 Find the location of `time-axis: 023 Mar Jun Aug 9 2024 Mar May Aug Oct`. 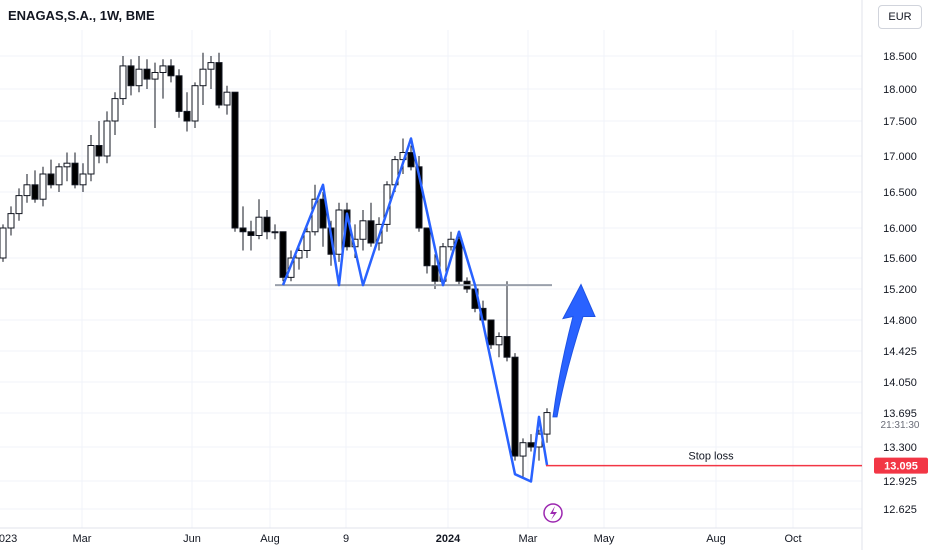

time-axis: 023 Mar Jun Aug 9 2024 Mar May Aug Oct is located at coordinates (401, 539).